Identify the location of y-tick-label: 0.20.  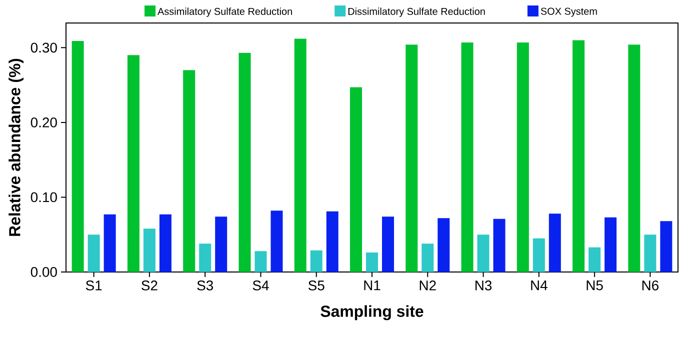
(43, 123).